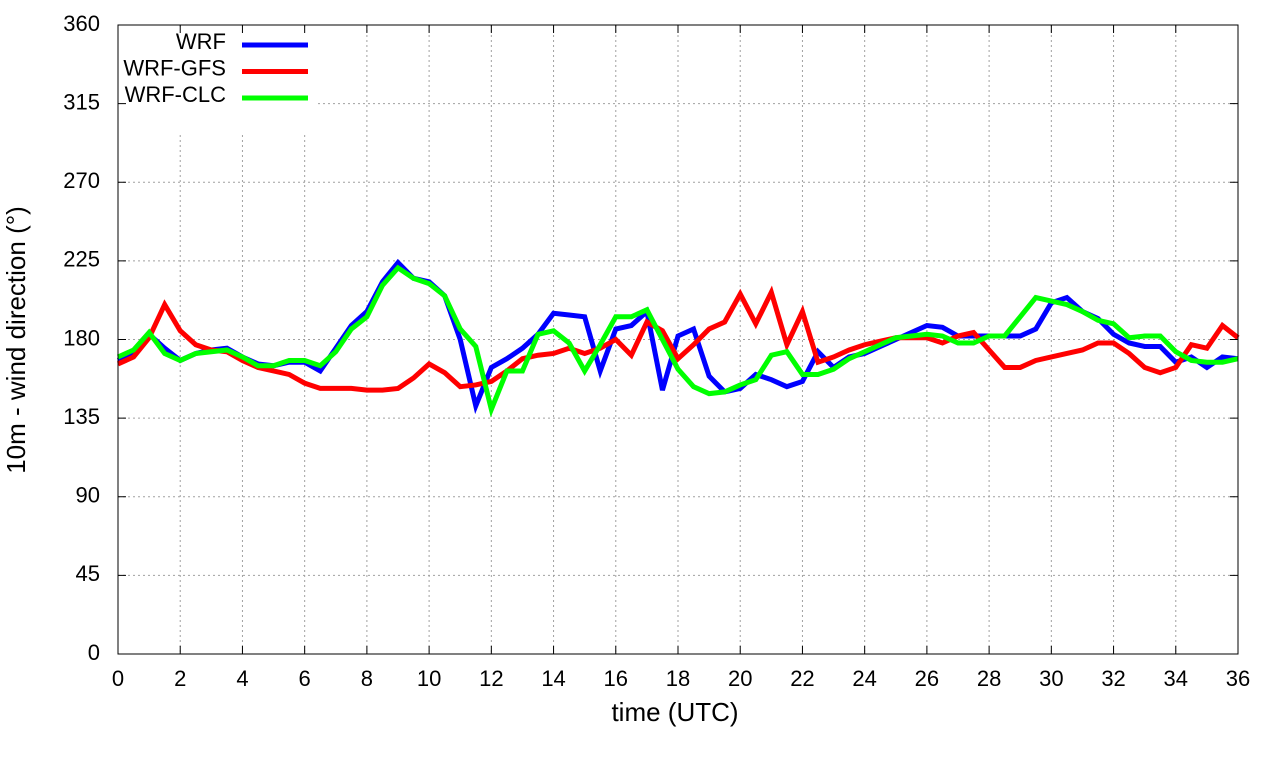 The width and height of the screenshot is (1280, 760). Describe the element at coordinates (989, 678) in the screenshot. I see `x-tick-label: 28` at that location.